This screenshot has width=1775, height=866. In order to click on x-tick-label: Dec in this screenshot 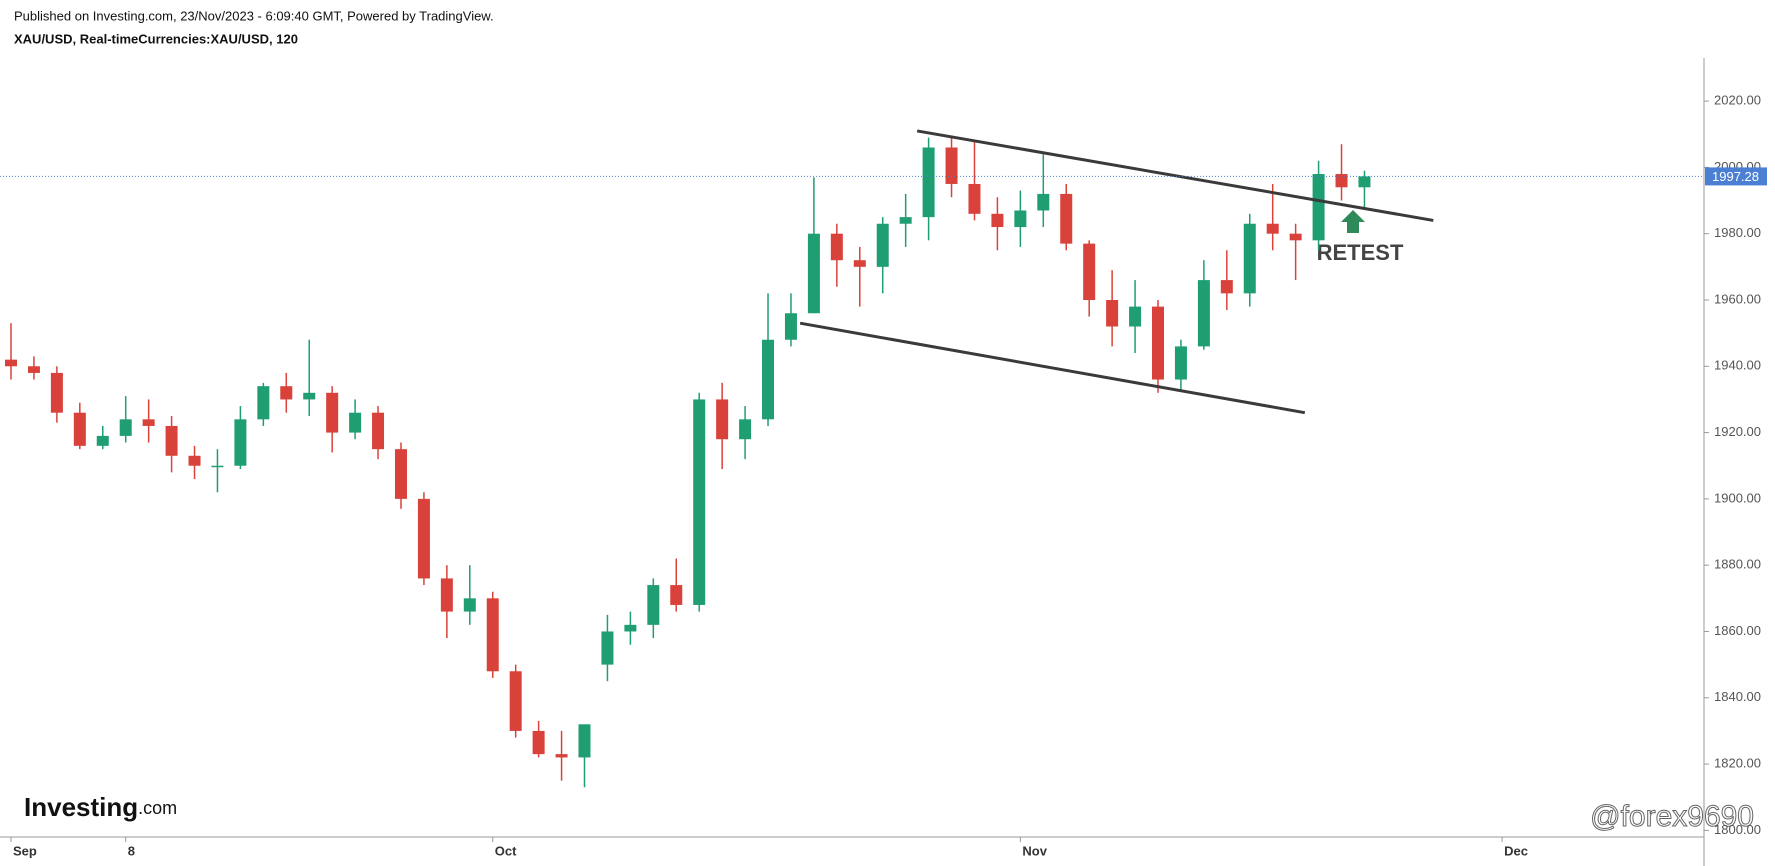, I will do `click(1516, 850)`.